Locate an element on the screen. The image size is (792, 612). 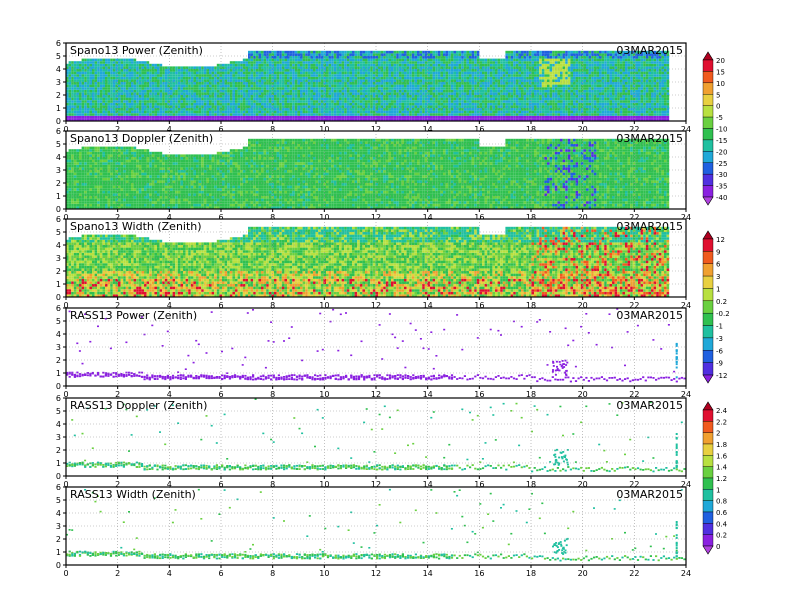
colorbar-label: 15 is located at coordinates (720, 72).